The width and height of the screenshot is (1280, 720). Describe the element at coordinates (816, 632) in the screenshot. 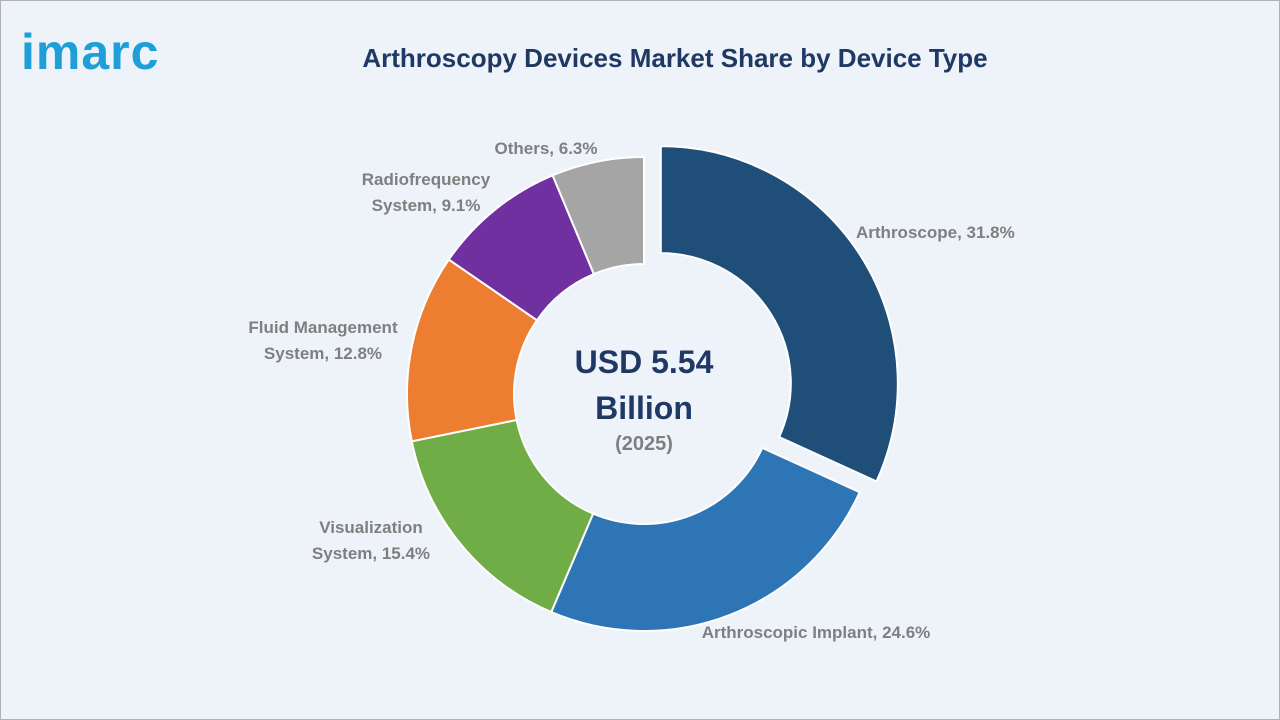

I see `slice-label: Arthroscopic Implant, 24.6%` at that location.